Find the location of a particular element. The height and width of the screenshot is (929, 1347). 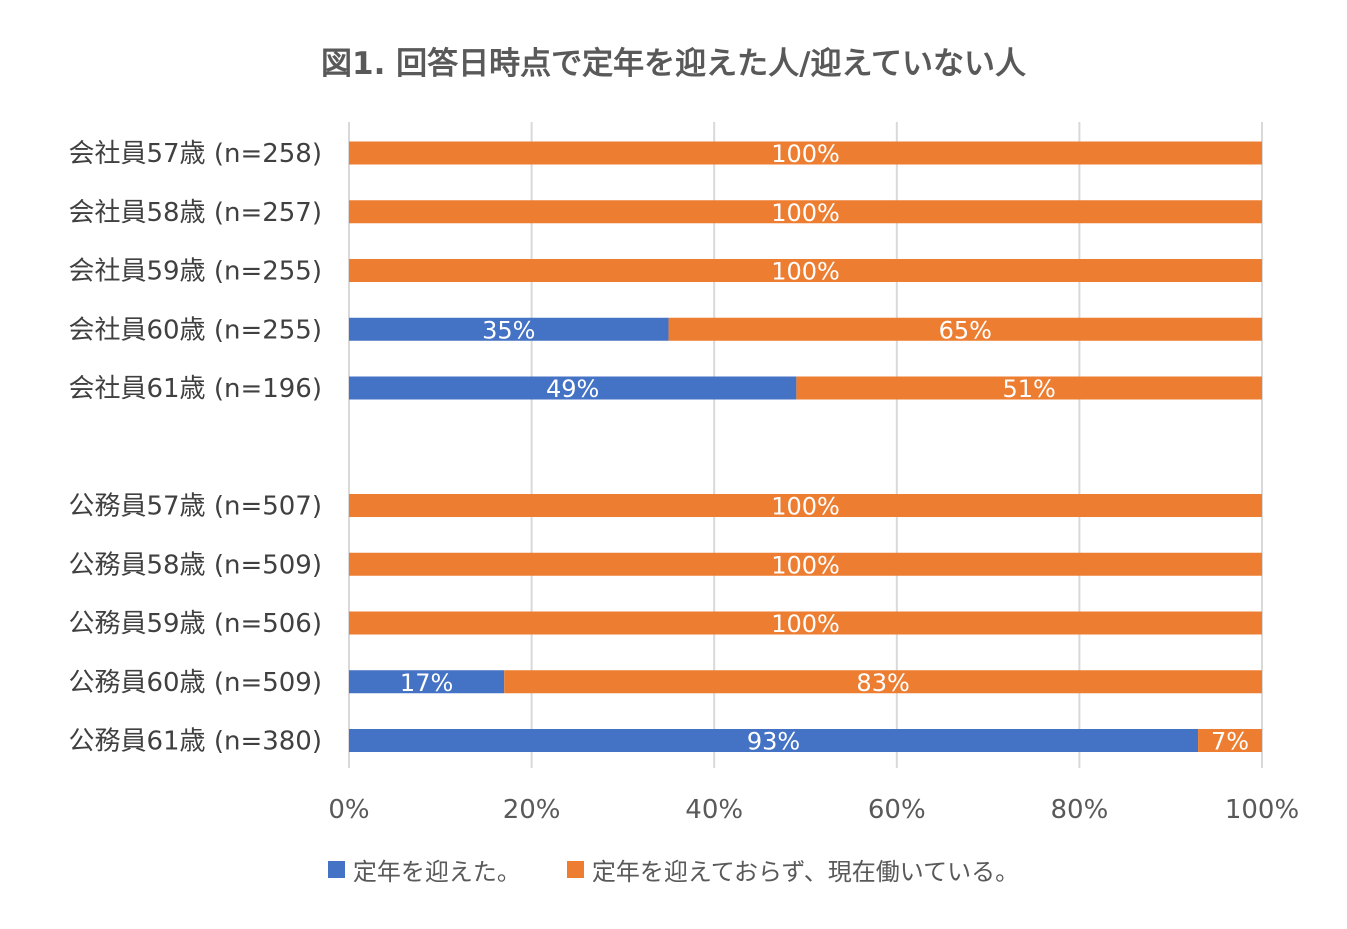

data-label: 93% is located at coordinates (773, 742).